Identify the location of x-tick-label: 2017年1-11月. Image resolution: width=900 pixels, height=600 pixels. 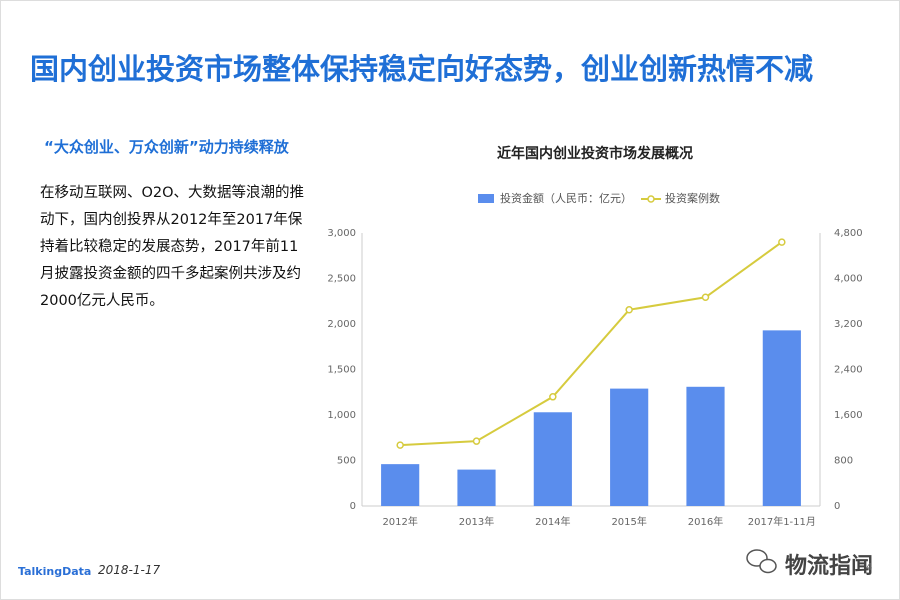
(782, 521).